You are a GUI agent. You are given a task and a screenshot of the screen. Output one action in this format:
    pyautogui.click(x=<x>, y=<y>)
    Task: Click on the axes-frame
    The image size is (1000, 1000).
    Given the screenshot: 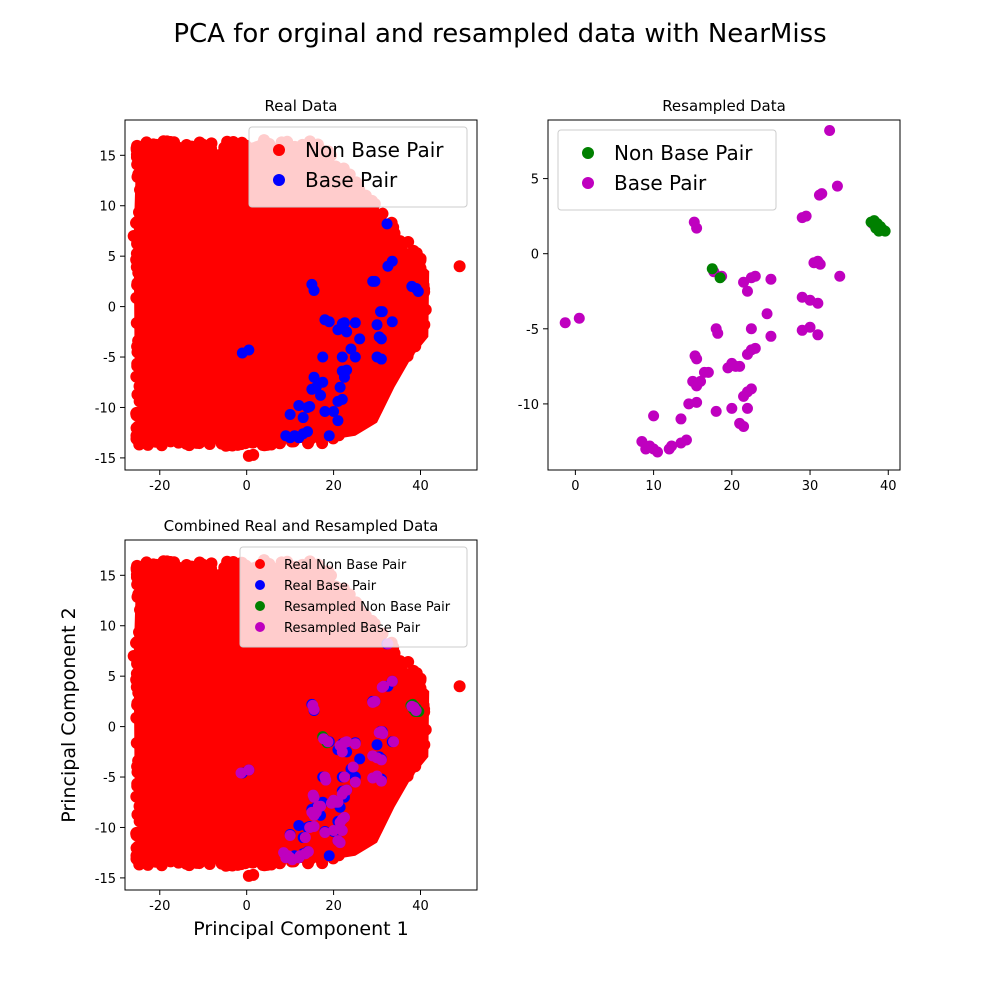 What is the action you would take?
    pyautogui.click(x=724, y=295)
    